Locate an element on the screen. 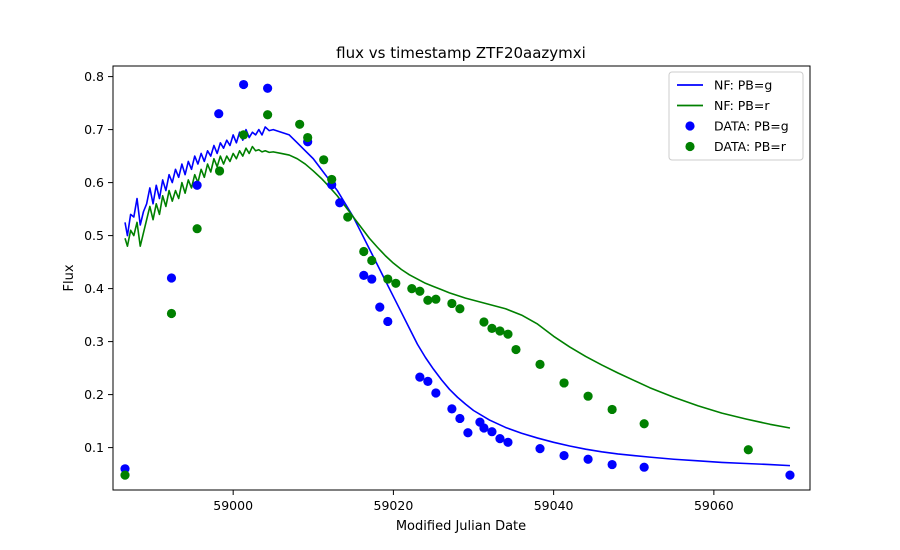  x-axis-label: Modified Julian Date is located at coordinates (461, 526).